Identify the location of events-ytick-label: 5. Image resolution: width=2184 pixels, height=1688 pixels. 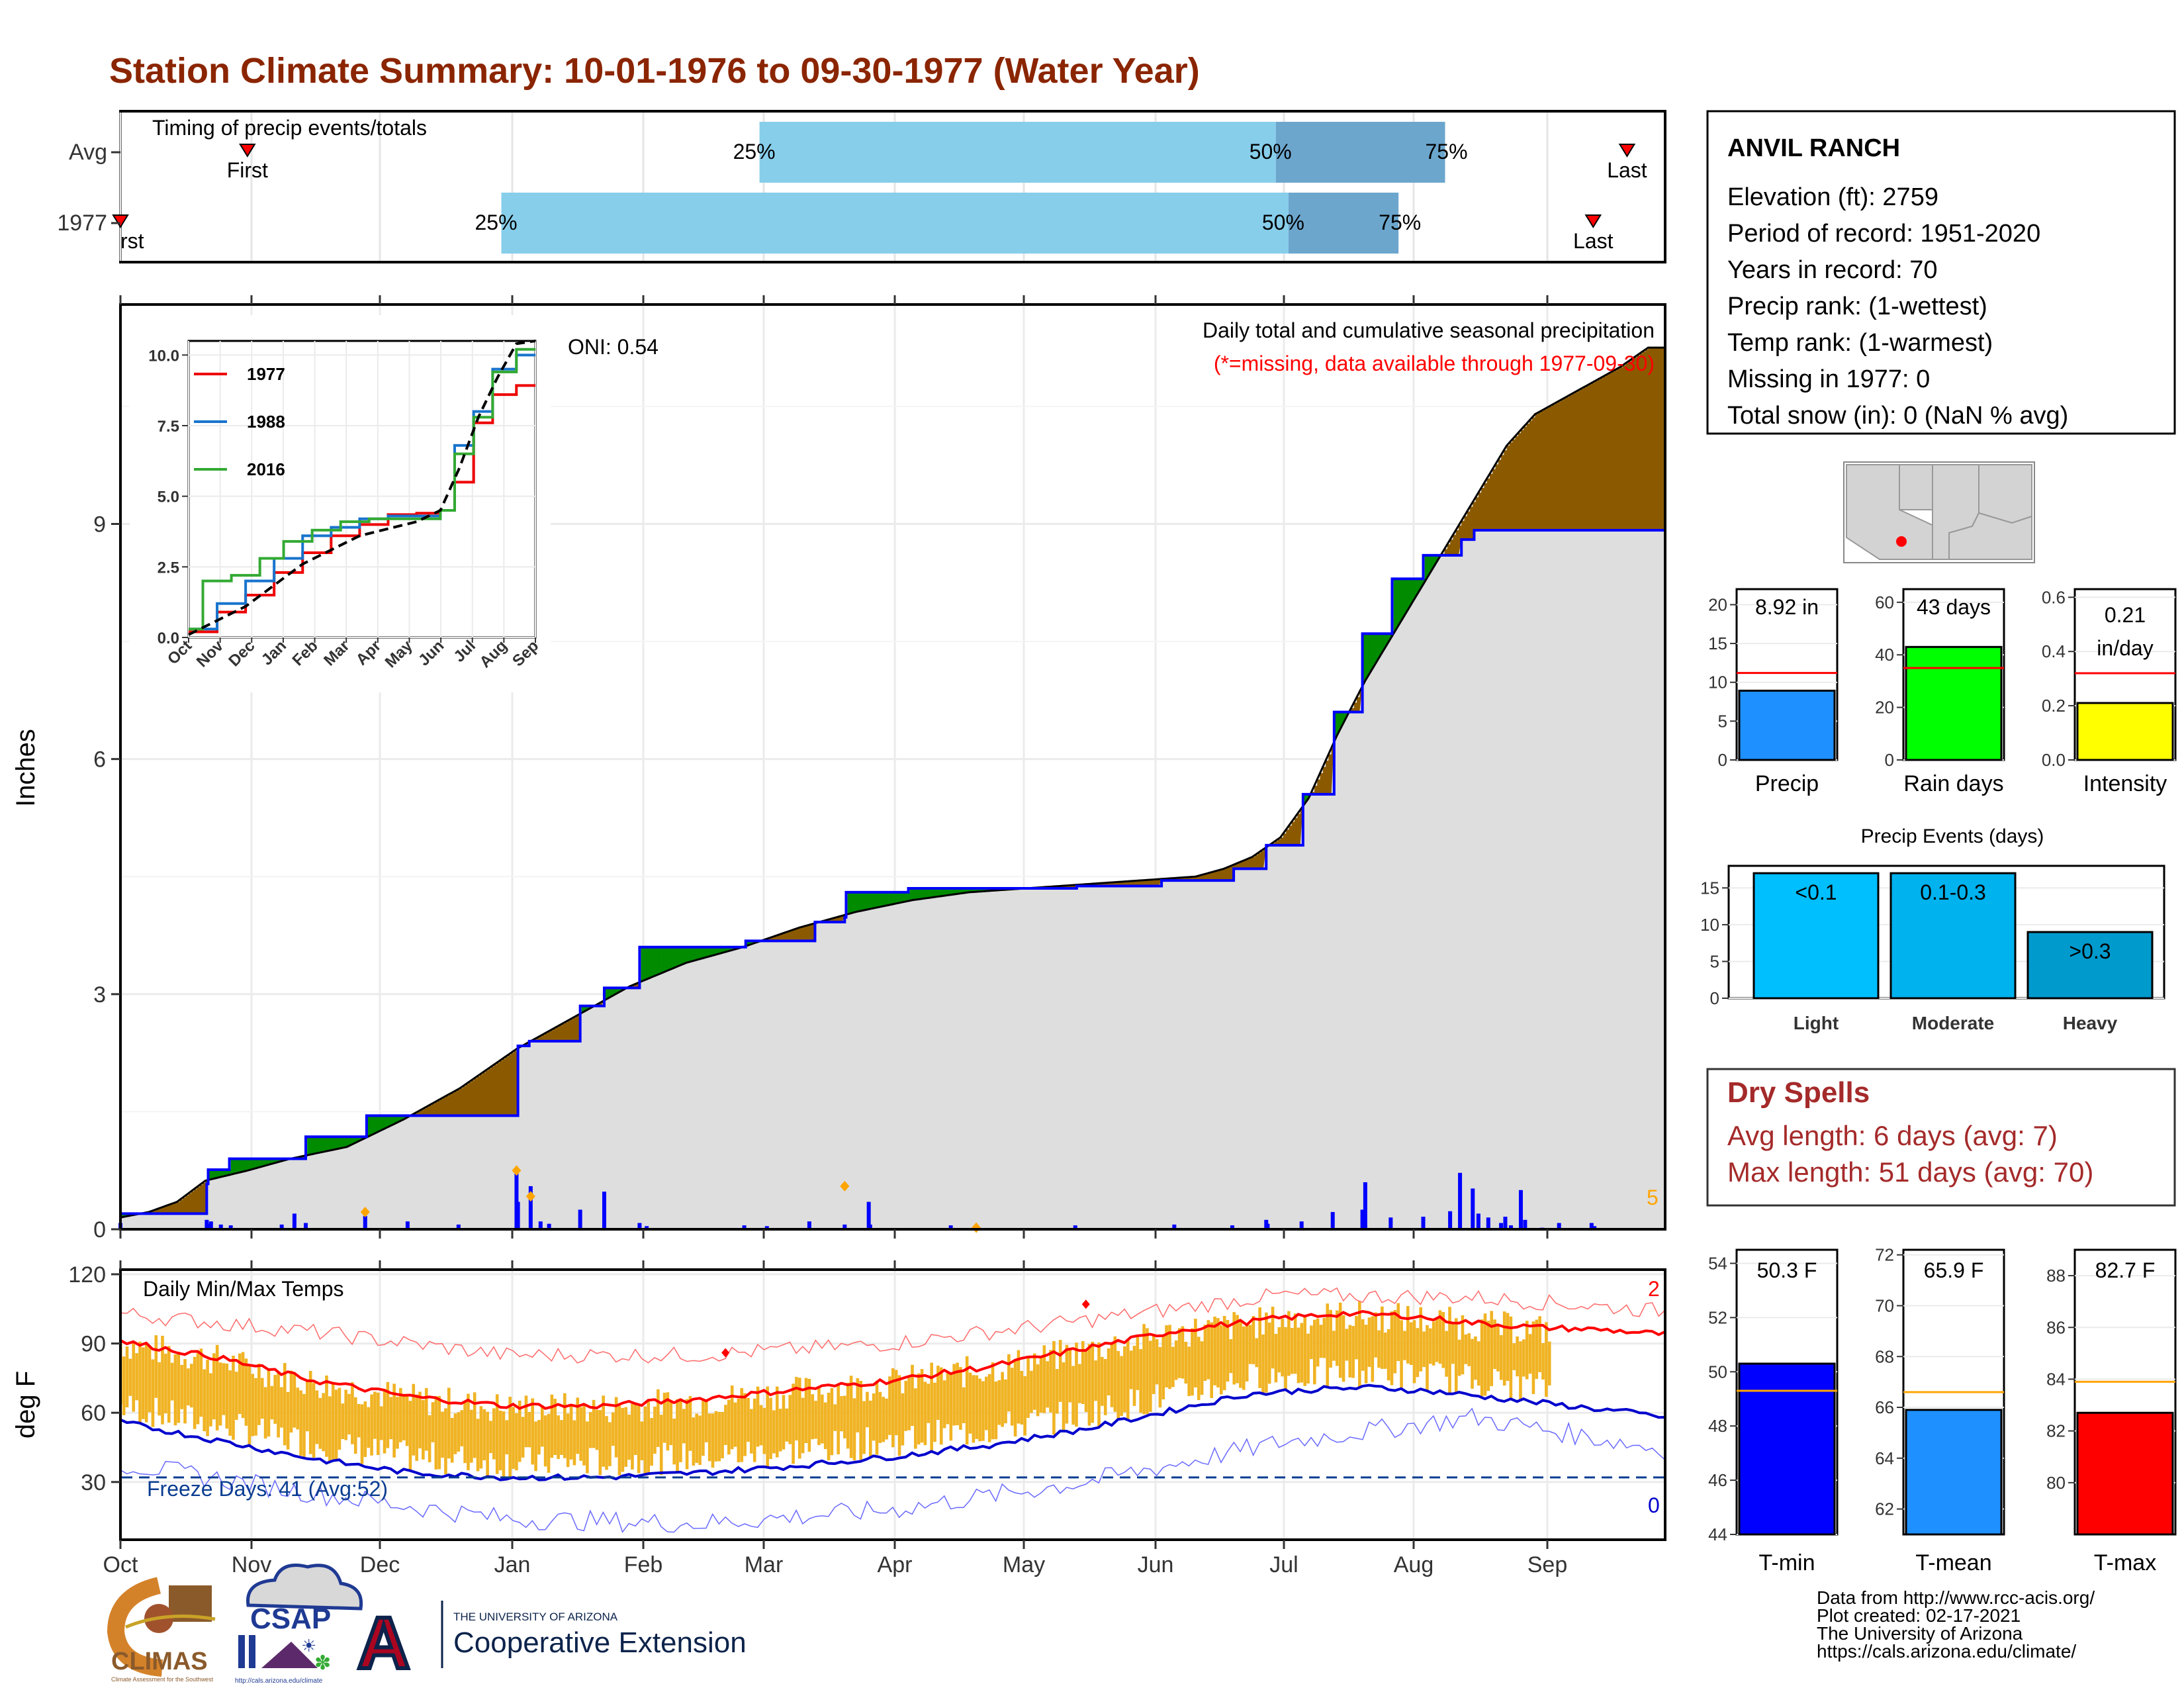
(1715, 961).